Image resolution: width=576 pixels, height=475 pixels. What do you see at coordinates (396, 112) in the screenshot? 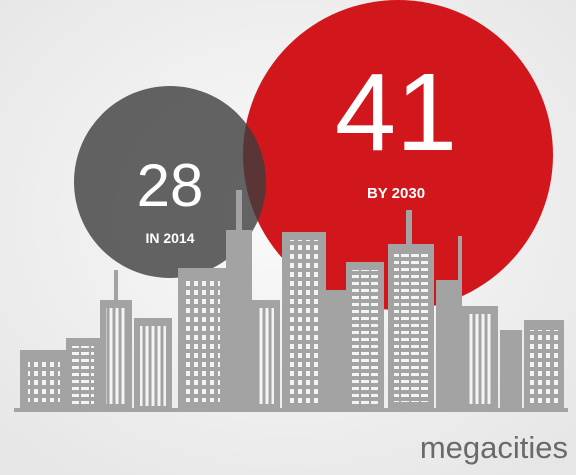
I see `value-2030: 41` at bounding box center [396, 112].